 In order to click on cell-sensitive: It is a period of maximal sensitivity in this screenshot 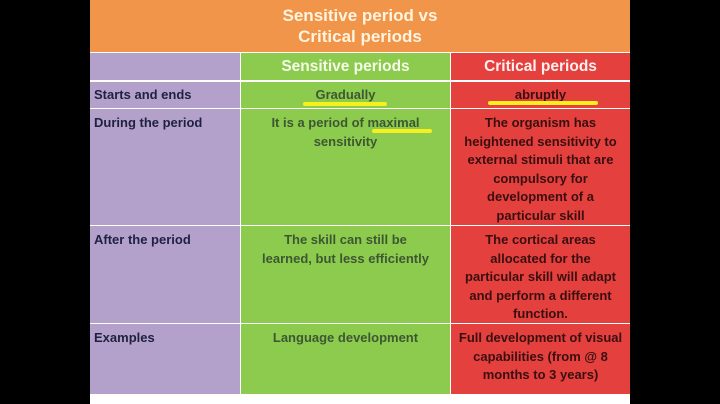, I will do `click(345, 167)`.